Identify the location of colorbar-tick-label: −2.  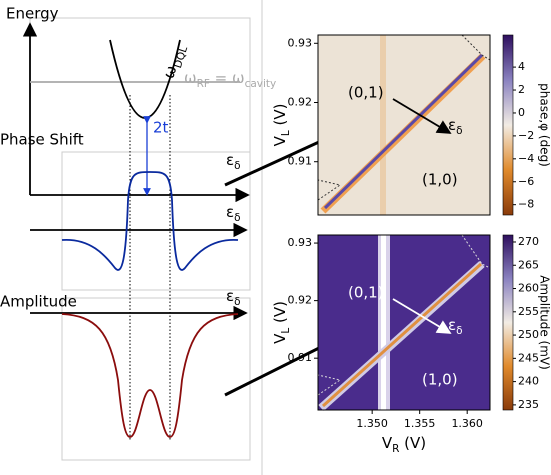
(526, 135).